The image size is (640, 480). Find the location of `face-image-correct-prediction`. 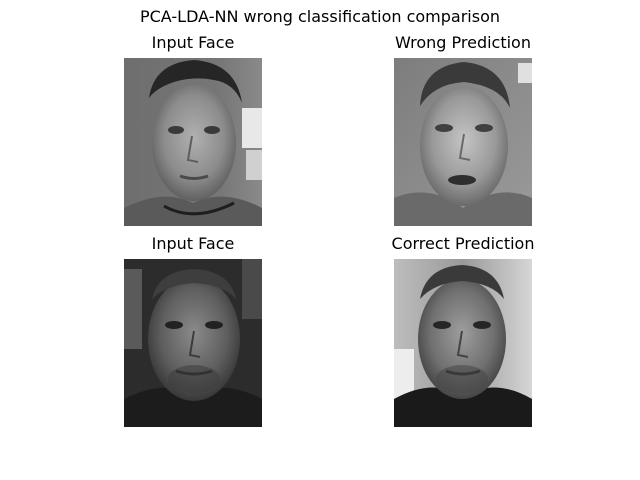

face-image-correct-prediction is located at coordinates (463, 343).